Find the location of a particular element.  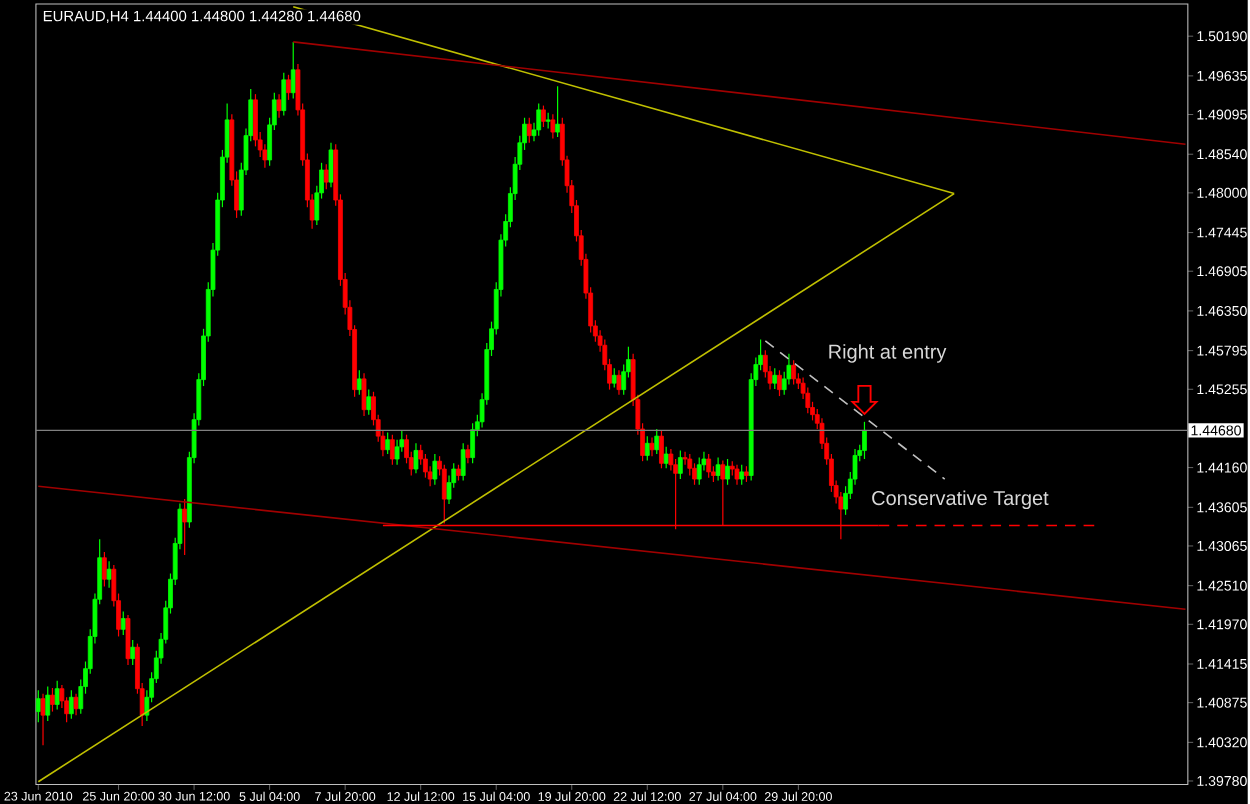

annotation: Conservative Target is located at coordinates (960, 499).